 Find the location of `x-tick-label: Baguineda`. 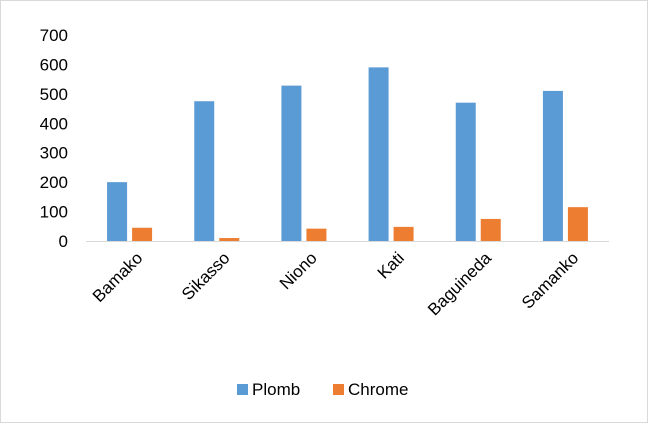

x-tick-label: Baguineda is located at coordinates (459, 283).